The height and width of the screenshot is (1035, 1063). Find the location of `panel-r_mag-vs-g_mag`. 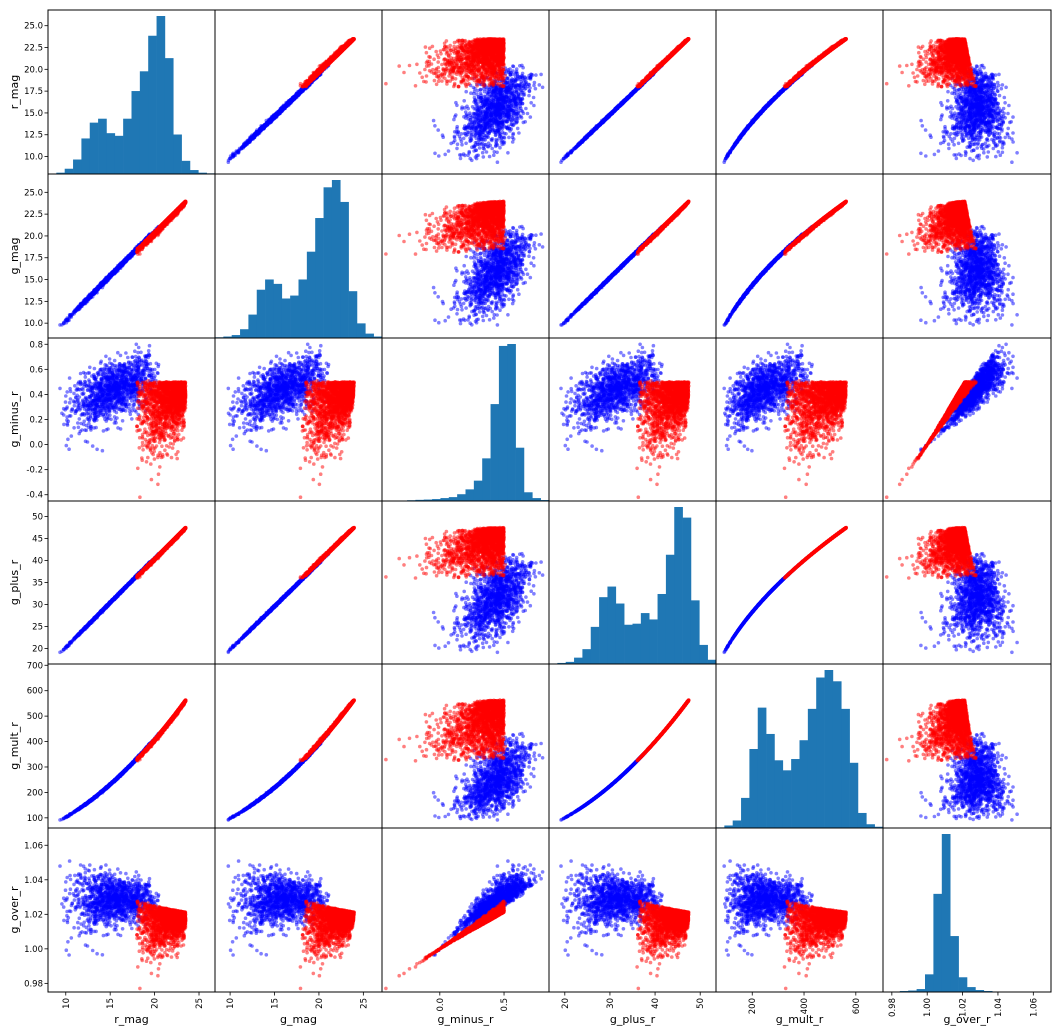

panel-r_mag-vs-g_mag is located at coordinates (298, 92).